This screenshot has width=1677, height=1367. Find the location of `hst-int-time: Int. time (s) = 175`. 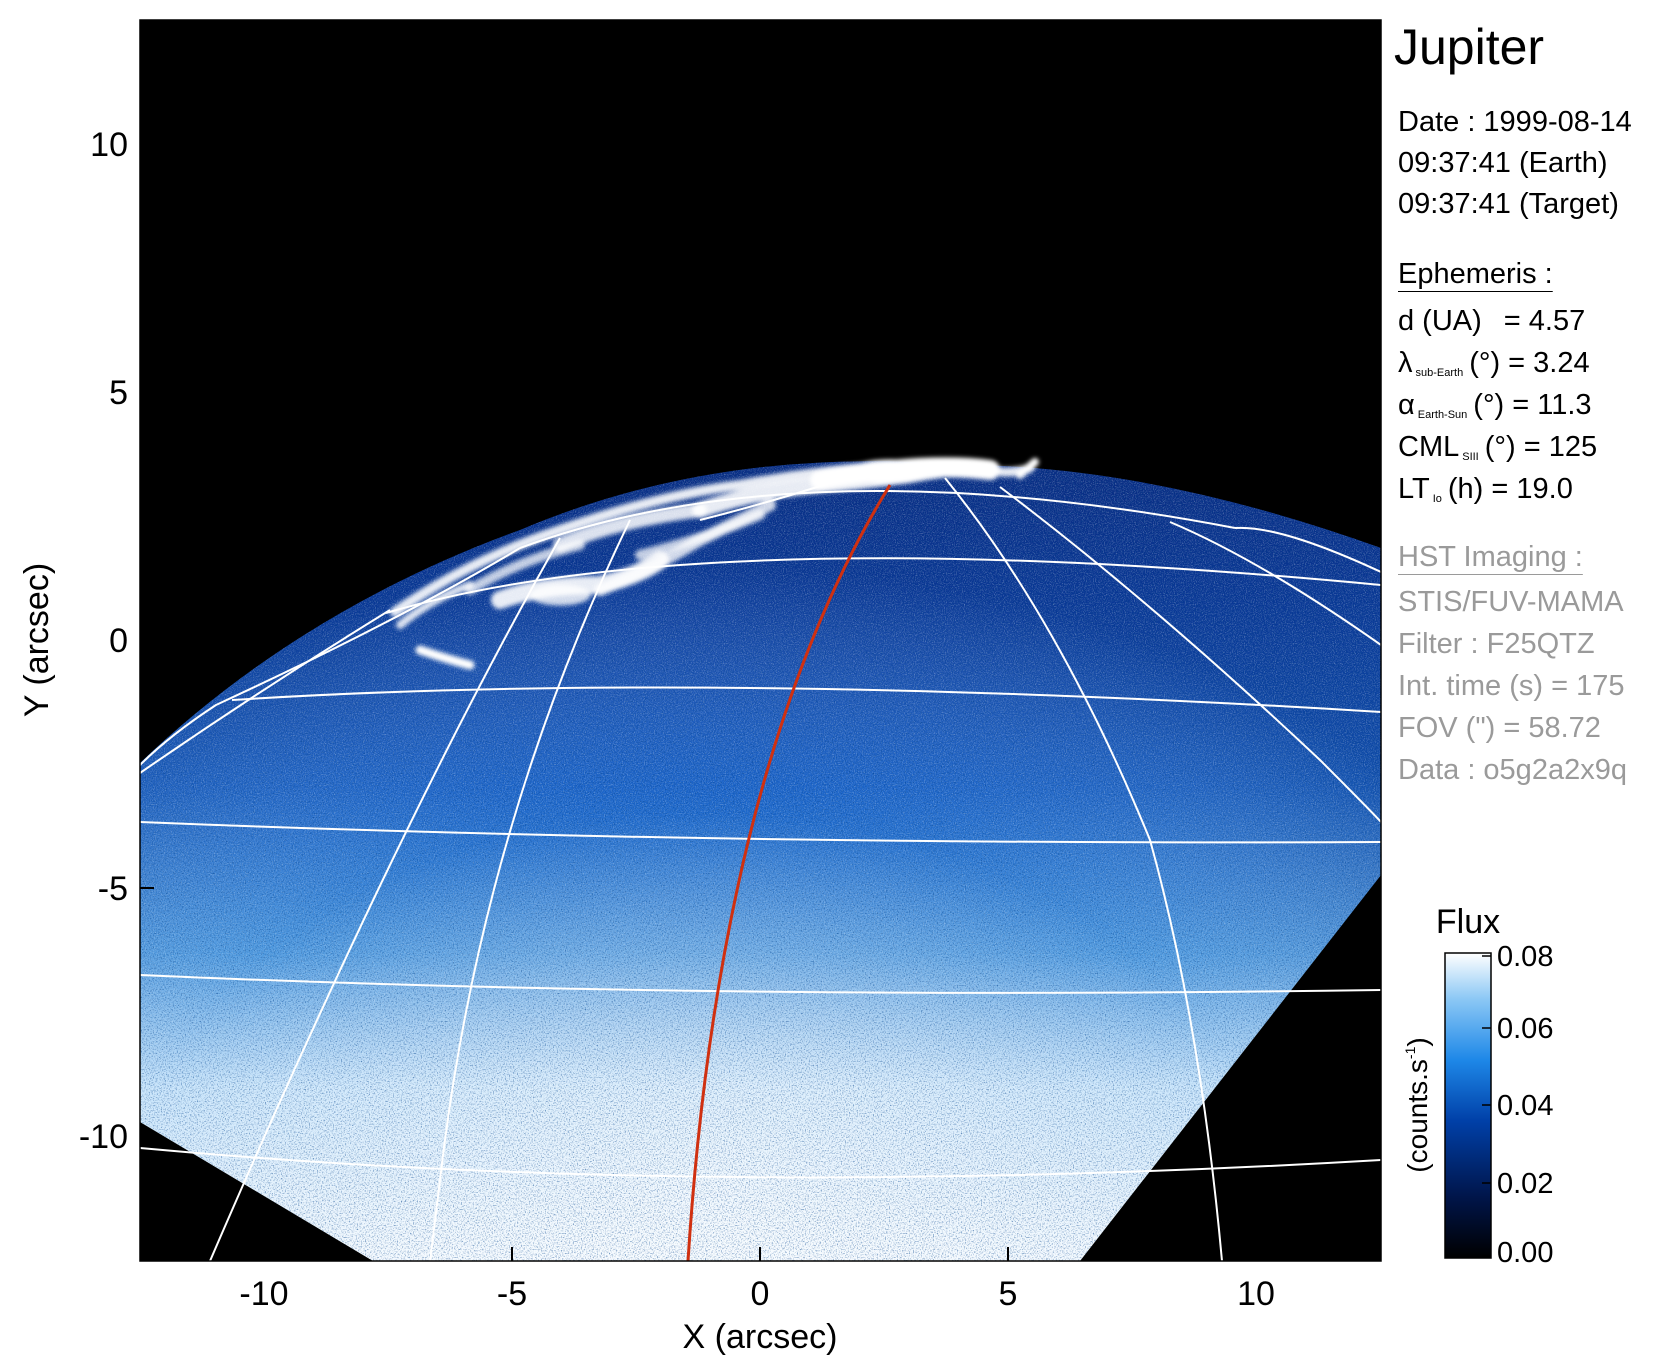

hst-int-time: Int. time (s) = 175 is located at coordinates (1511, 686).